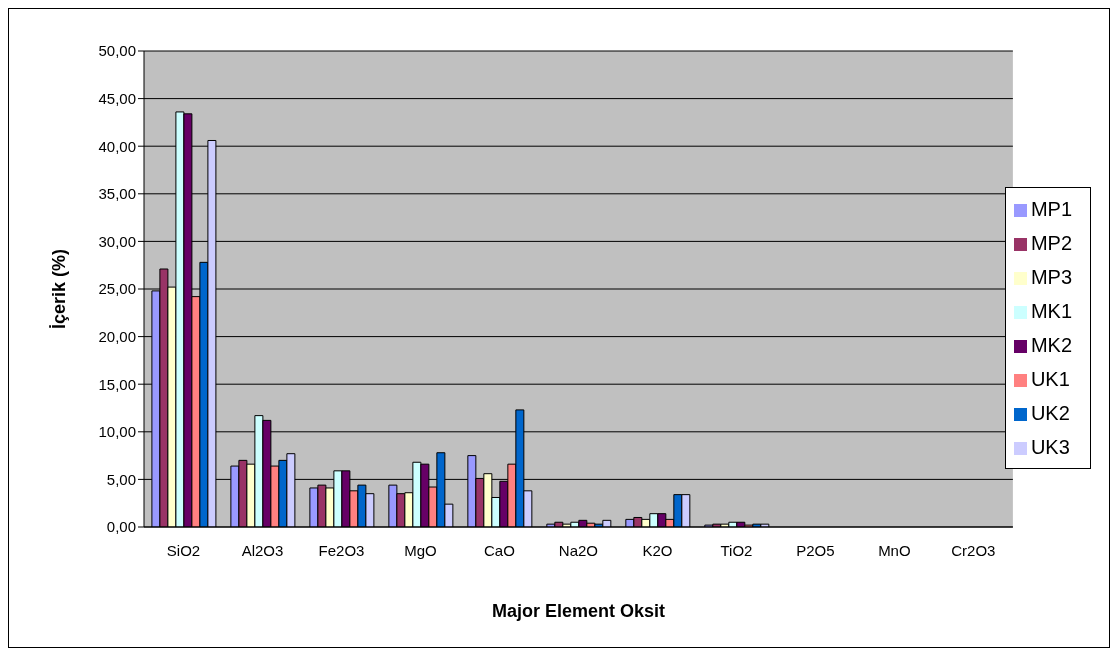 This screenshot has width=1118, height=656. Describe the element at coordinates (262, 550) in the screenshot. I see `x-tick-label: Al2O3` at that location.